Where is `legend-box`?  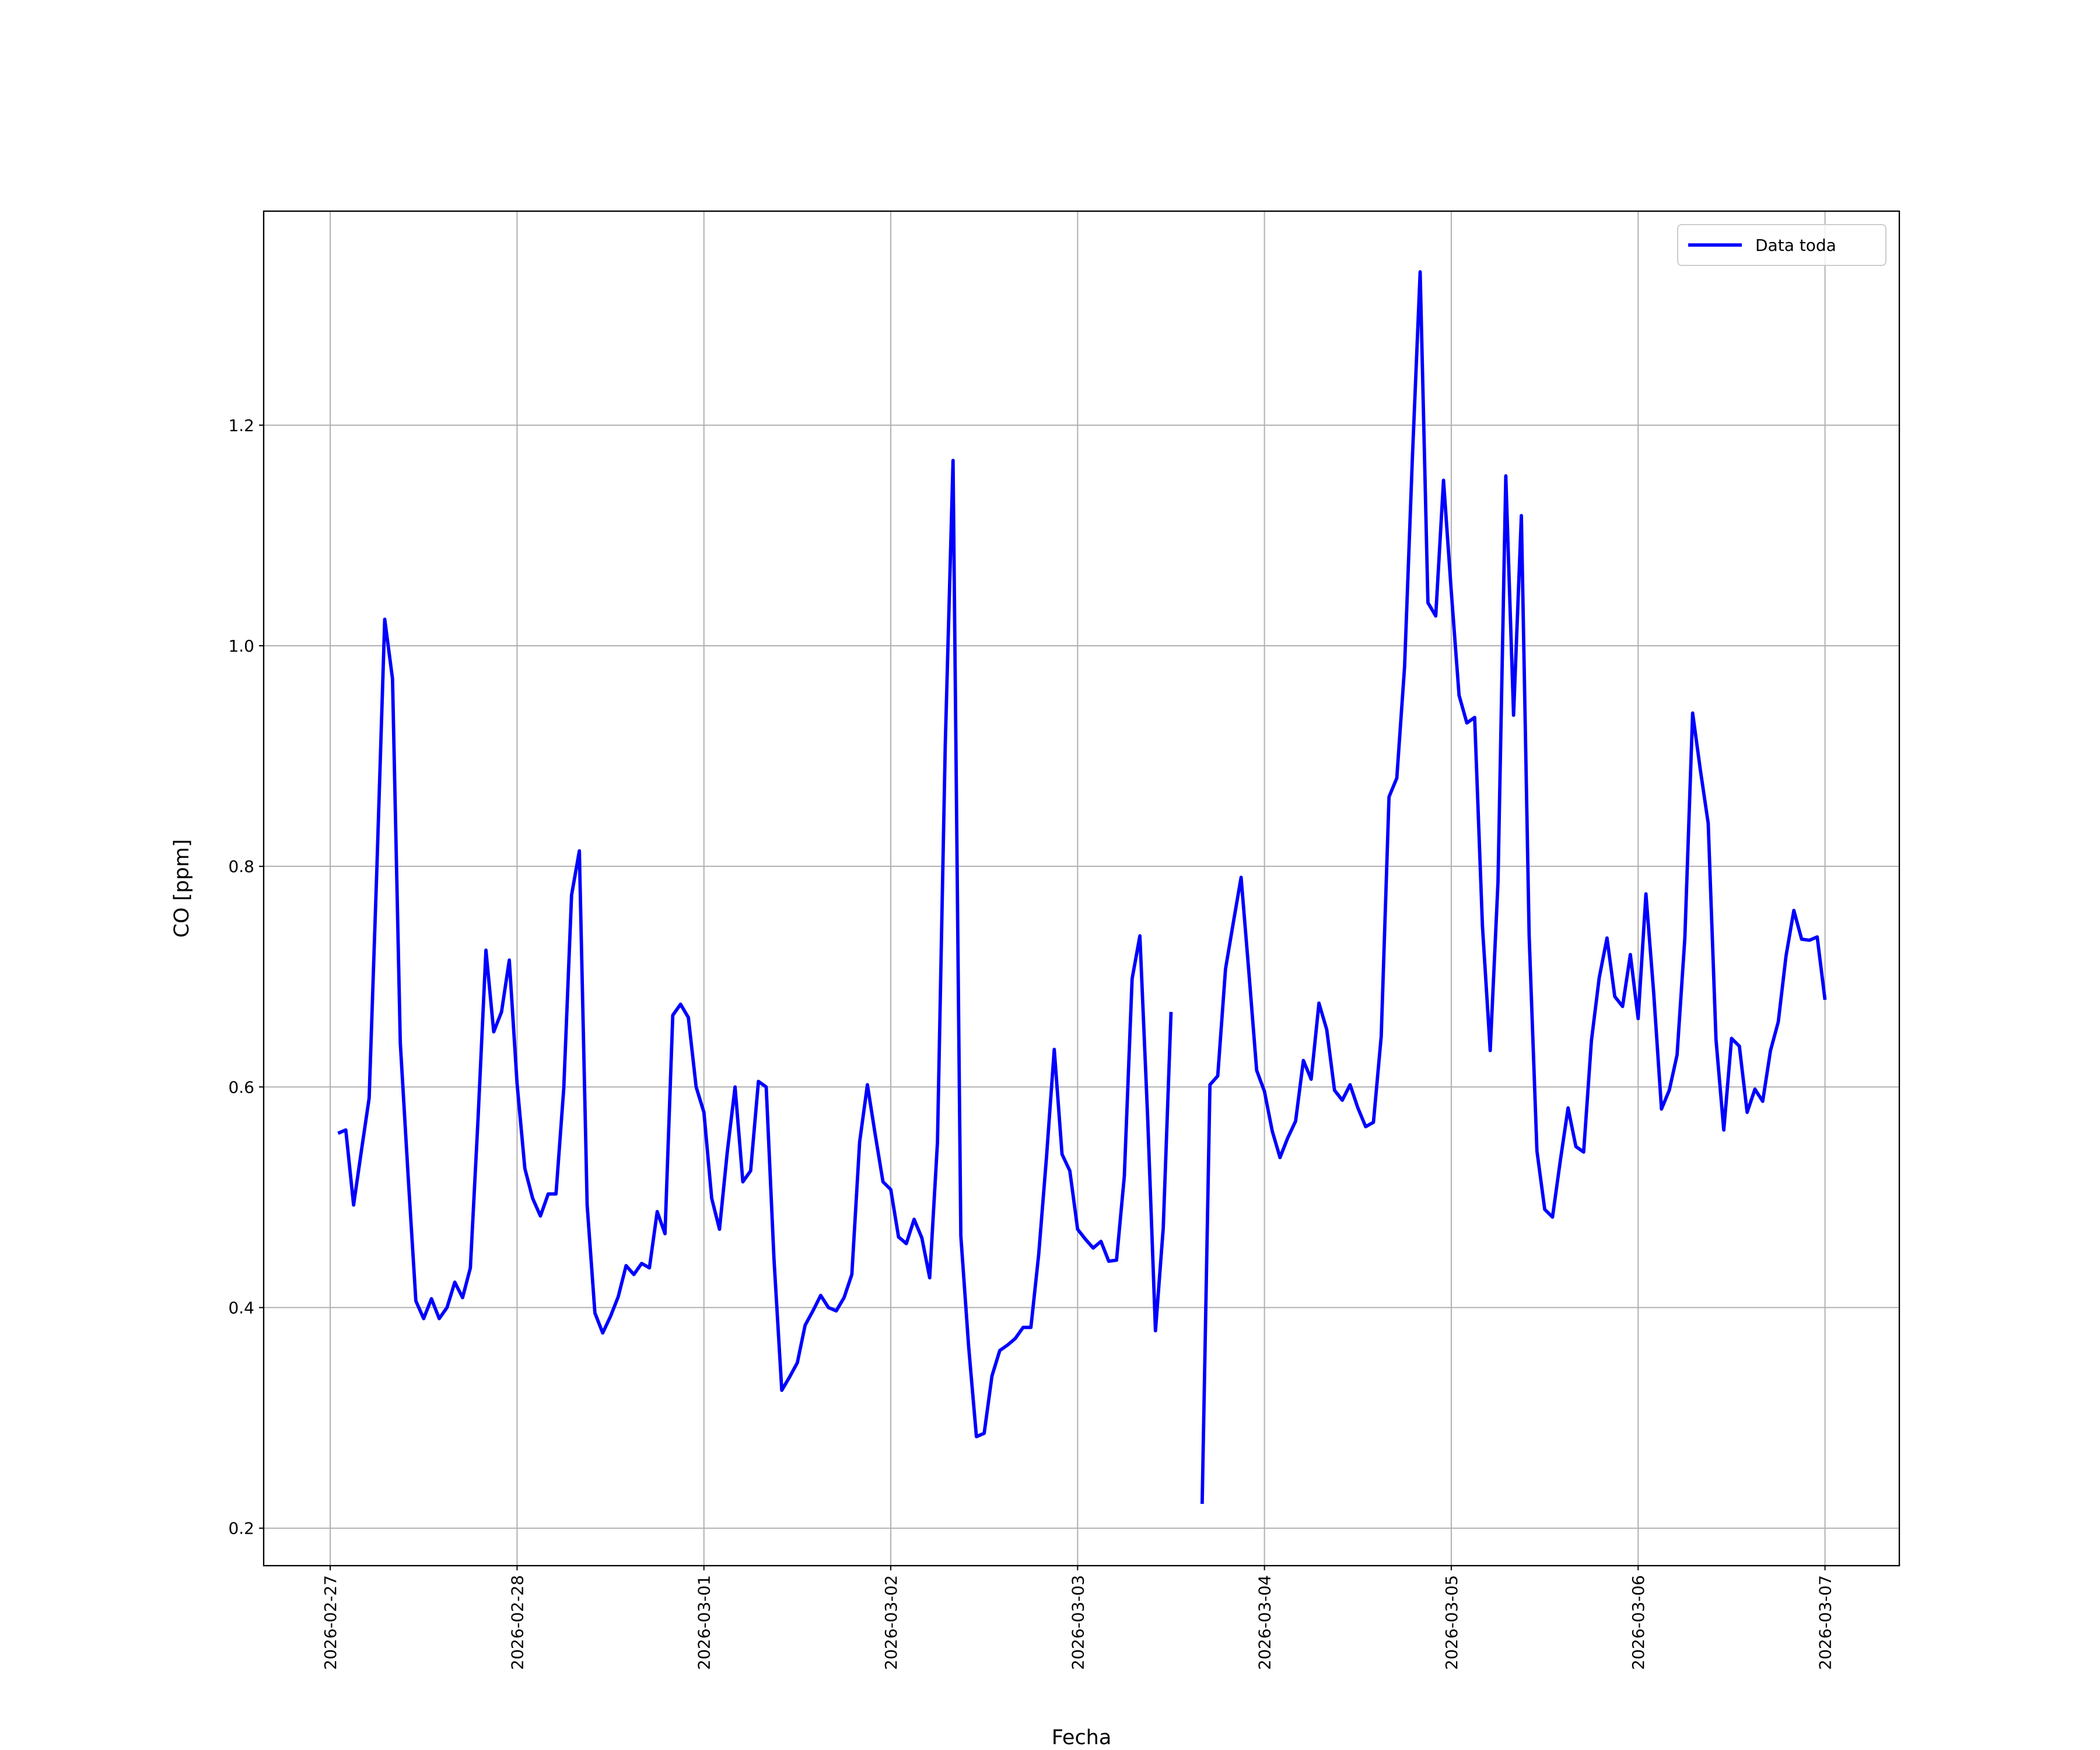 legend-box is located at coordinates (1782, 245).